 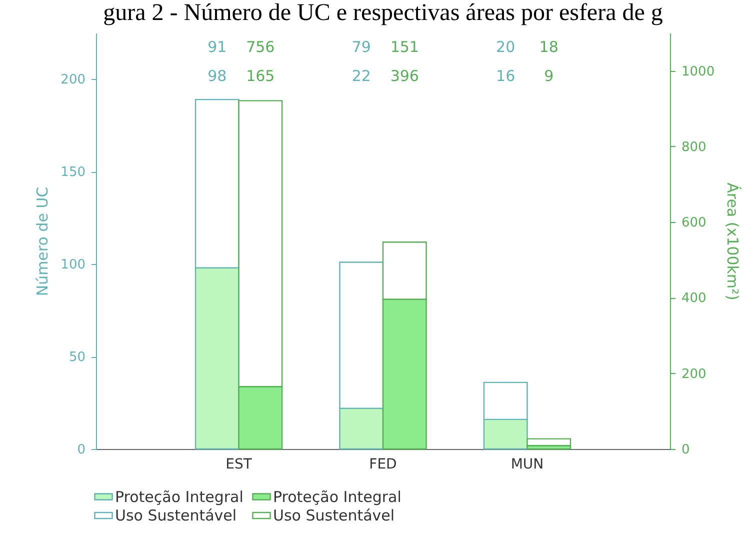 What do you see at coordinates (81, 450) in the screenshot?
I see `y-tick-label: 0` at bounding box center [81, 450].